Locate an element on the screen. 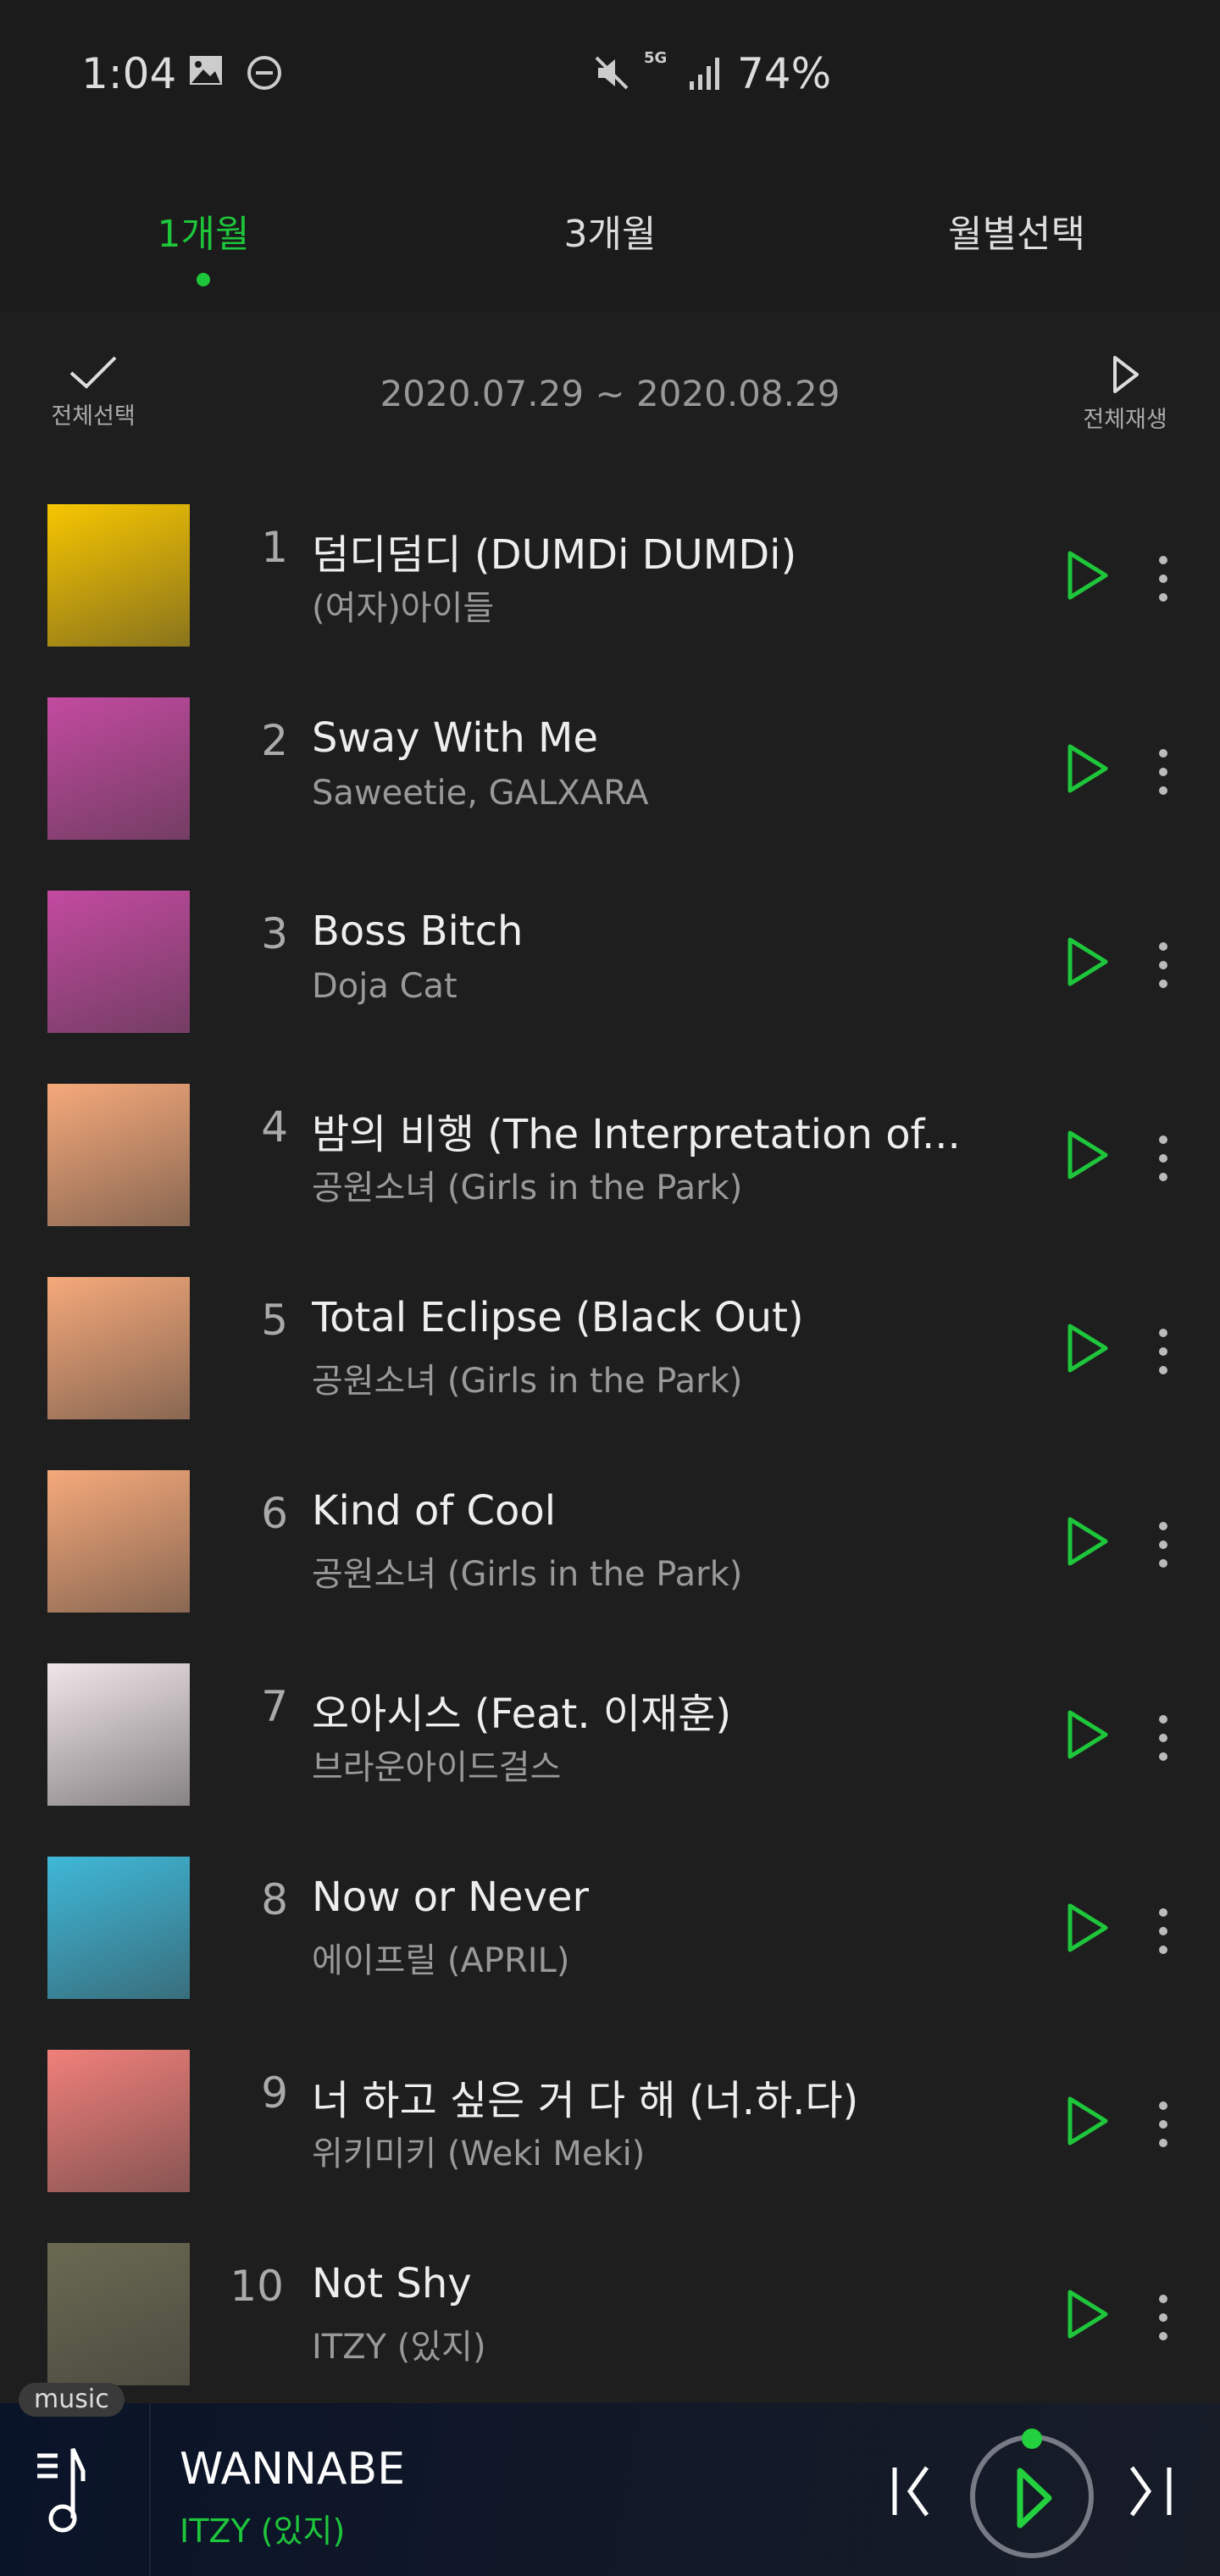 This screenshot has width=1220, height=2576. period-tabs: 1개월 3개월 월별선택 is located at coordinates (610, 232).